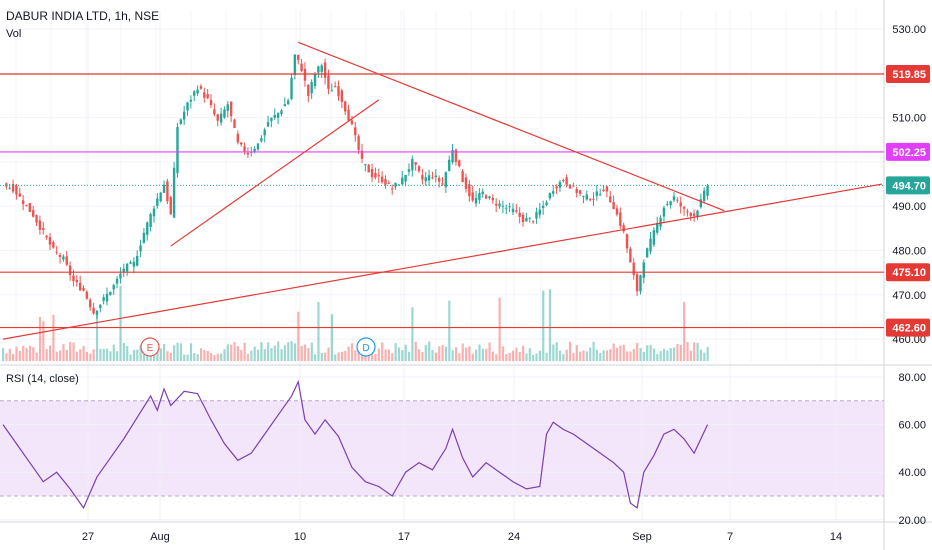 This screenshot has height=550, width=932. What do you see at coordinates (14, 34) in the screenshot?
I see `volume-label: Vol` at bounding box center [14, 34].